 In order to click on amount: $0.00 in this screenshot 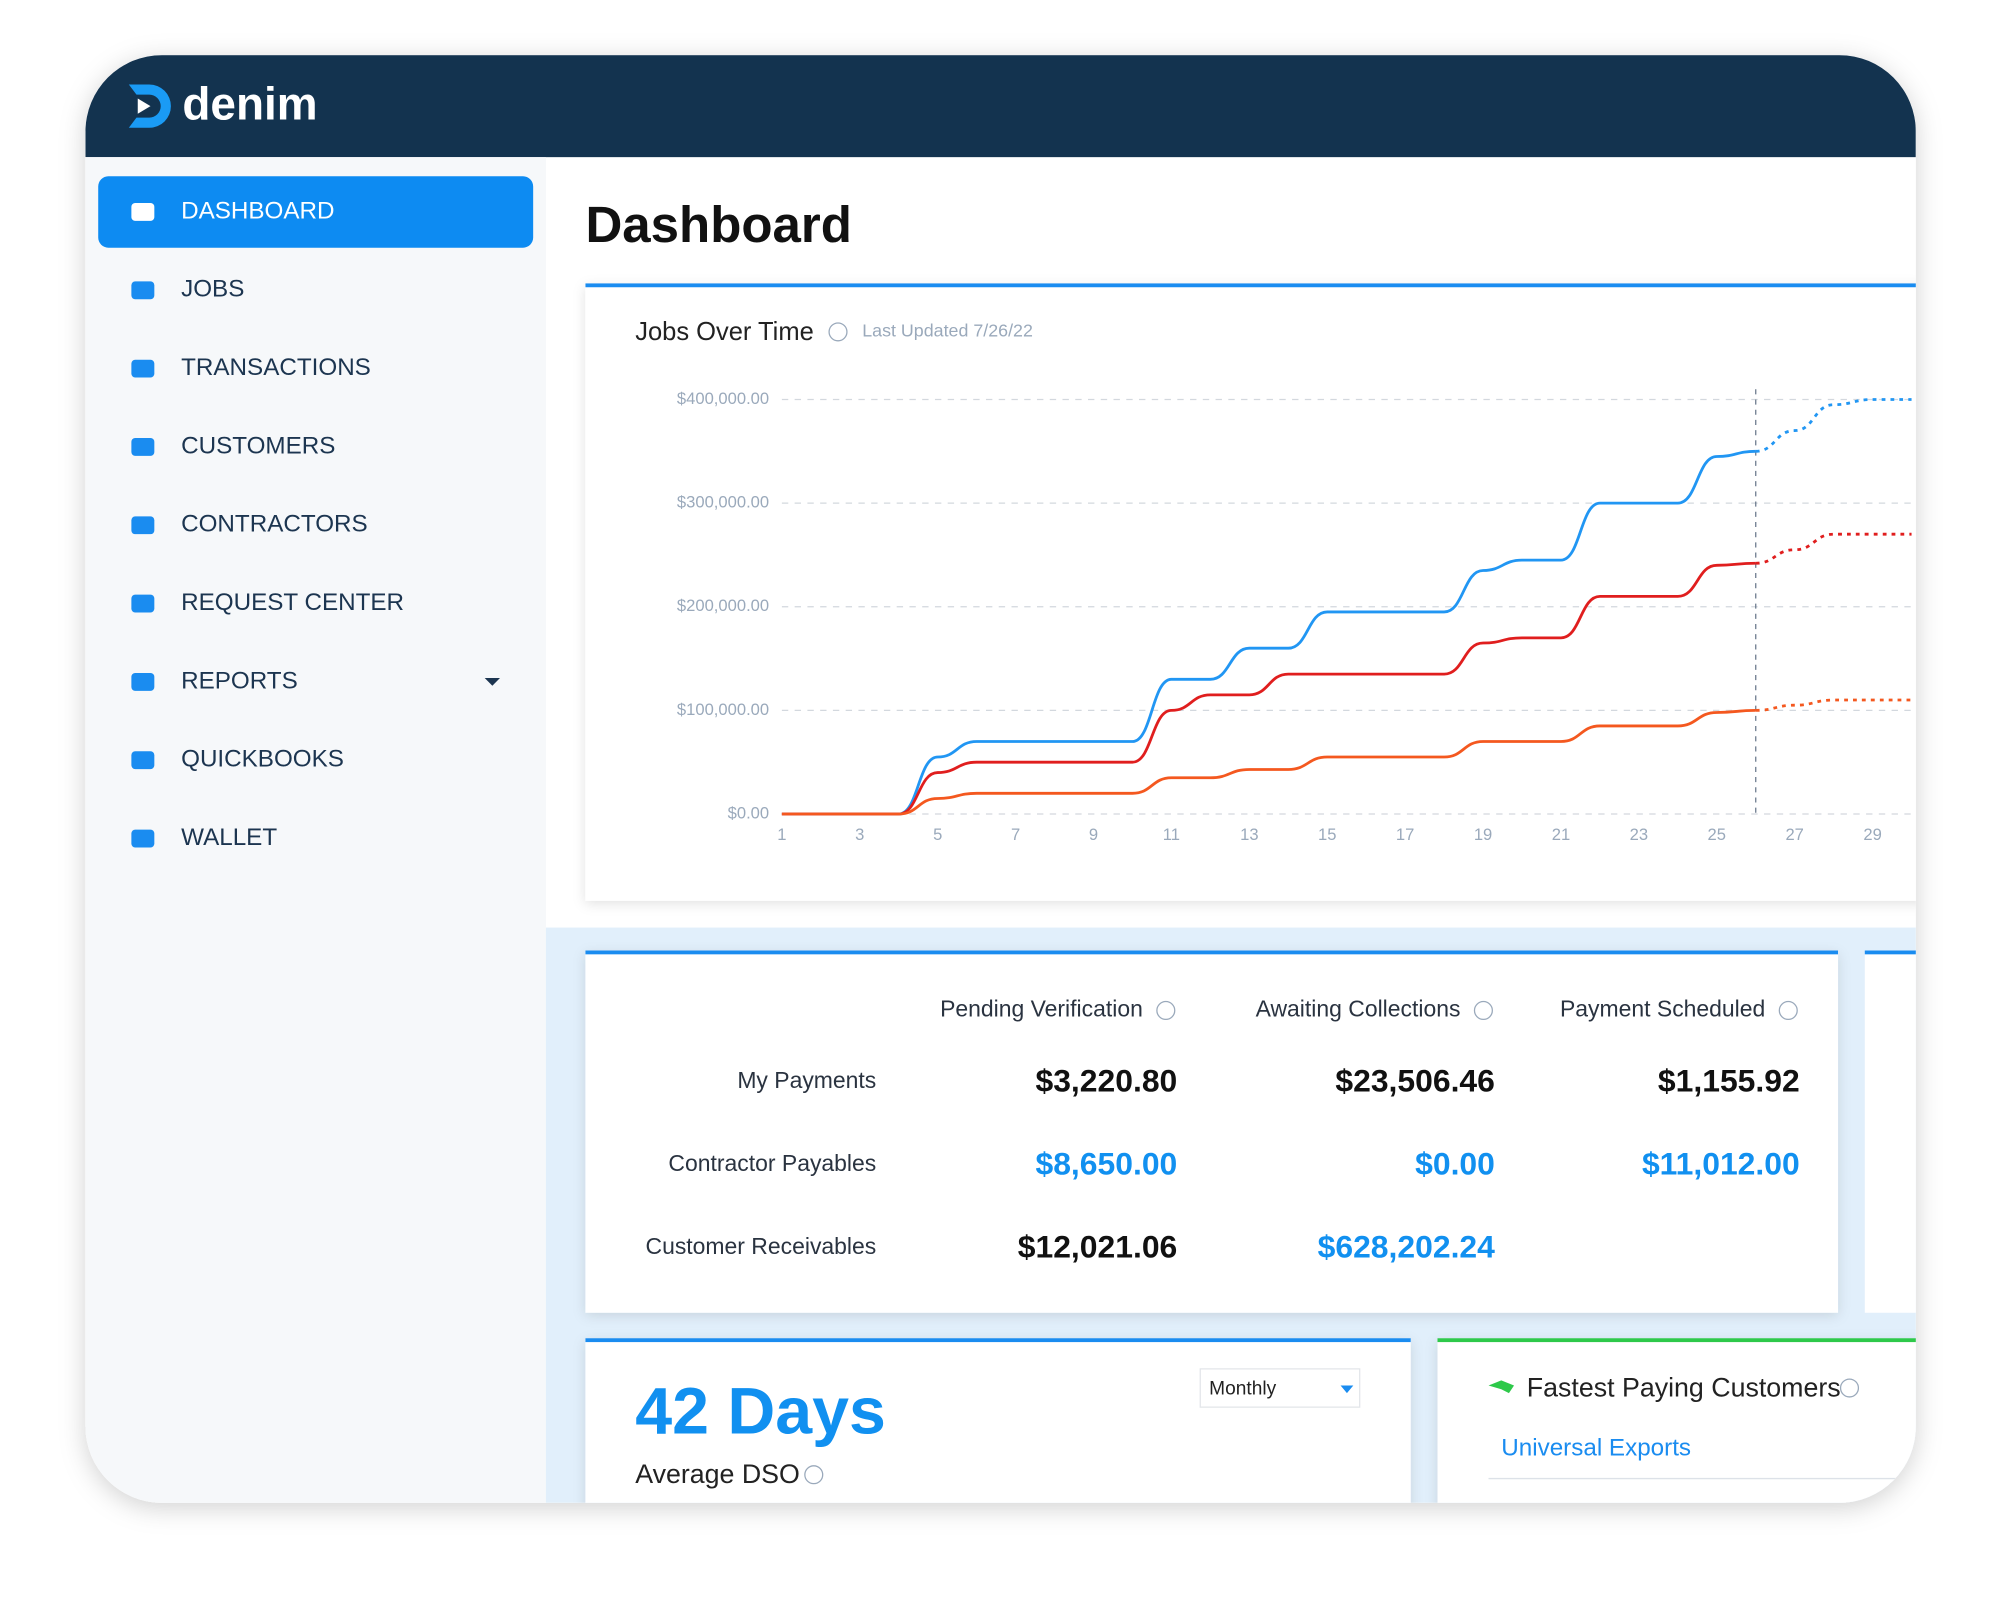, I will do `click(1455, 1163)`.